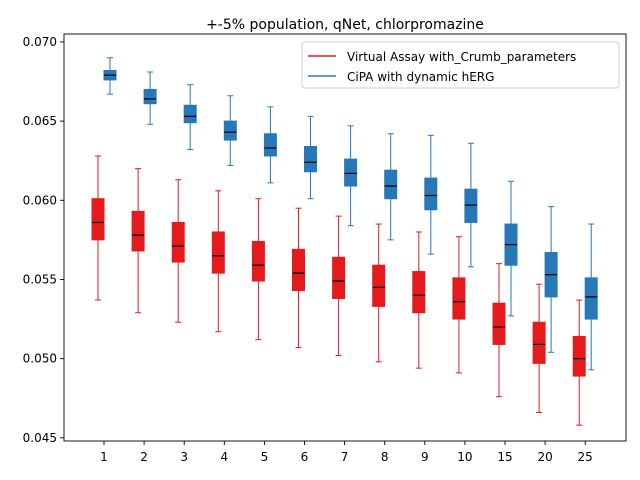  I want to click on legend-label-cipa: CiPA with dynamic hERG, so click(420, 77).